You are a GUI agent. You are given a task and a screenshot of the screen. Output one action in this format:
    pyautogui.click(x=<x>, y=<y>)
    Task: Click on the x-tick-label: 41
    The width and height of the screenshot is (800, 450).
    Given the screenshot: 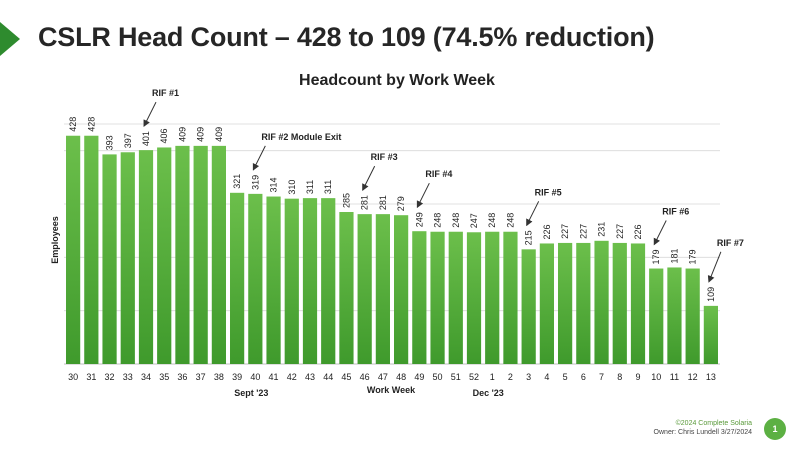 What is the action you would take?
    pyautogui.click(x=274, y=377)
    